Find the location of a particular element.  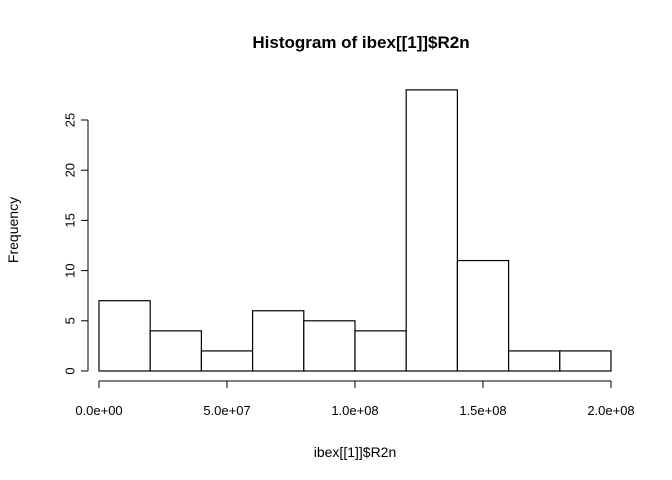

y-axis-label: Frequency is located at coordinates (13, 230).